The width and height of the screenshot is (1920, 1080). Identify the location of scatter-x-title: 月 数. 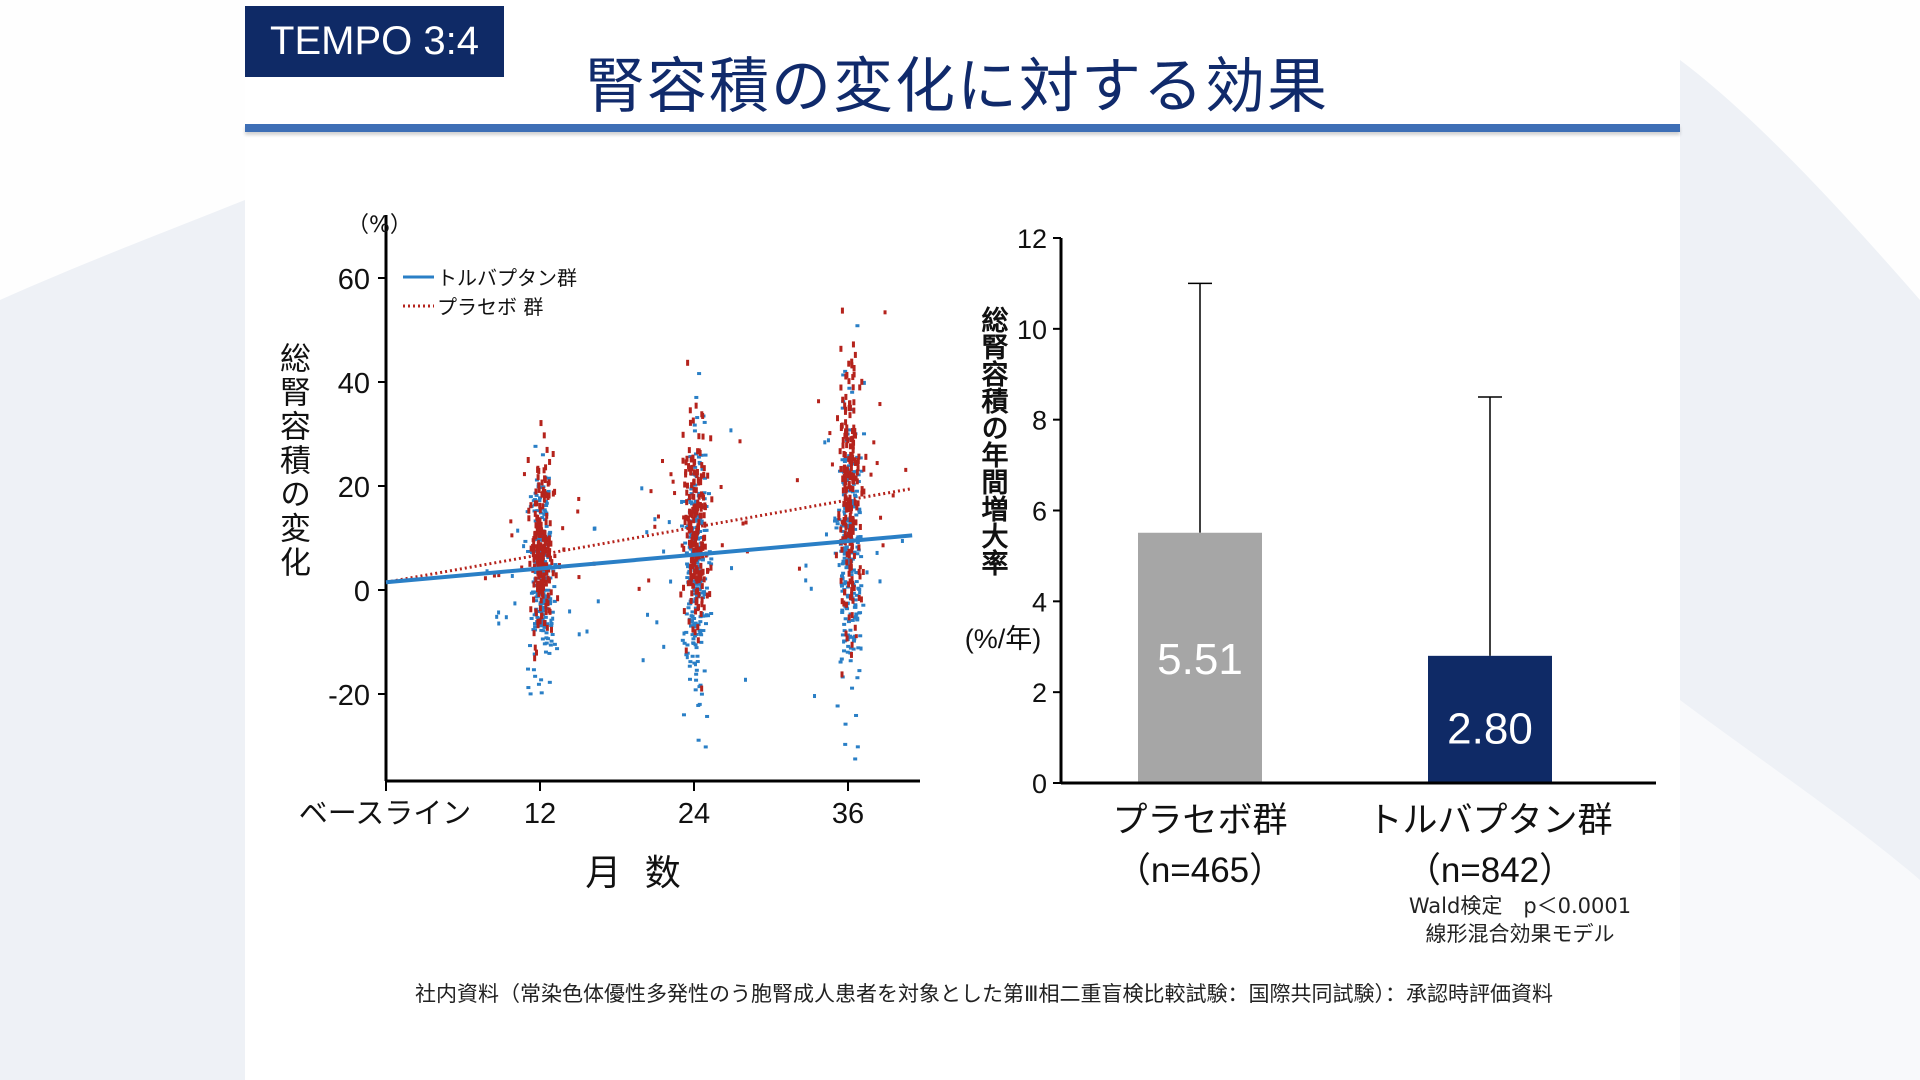
(635, 873).